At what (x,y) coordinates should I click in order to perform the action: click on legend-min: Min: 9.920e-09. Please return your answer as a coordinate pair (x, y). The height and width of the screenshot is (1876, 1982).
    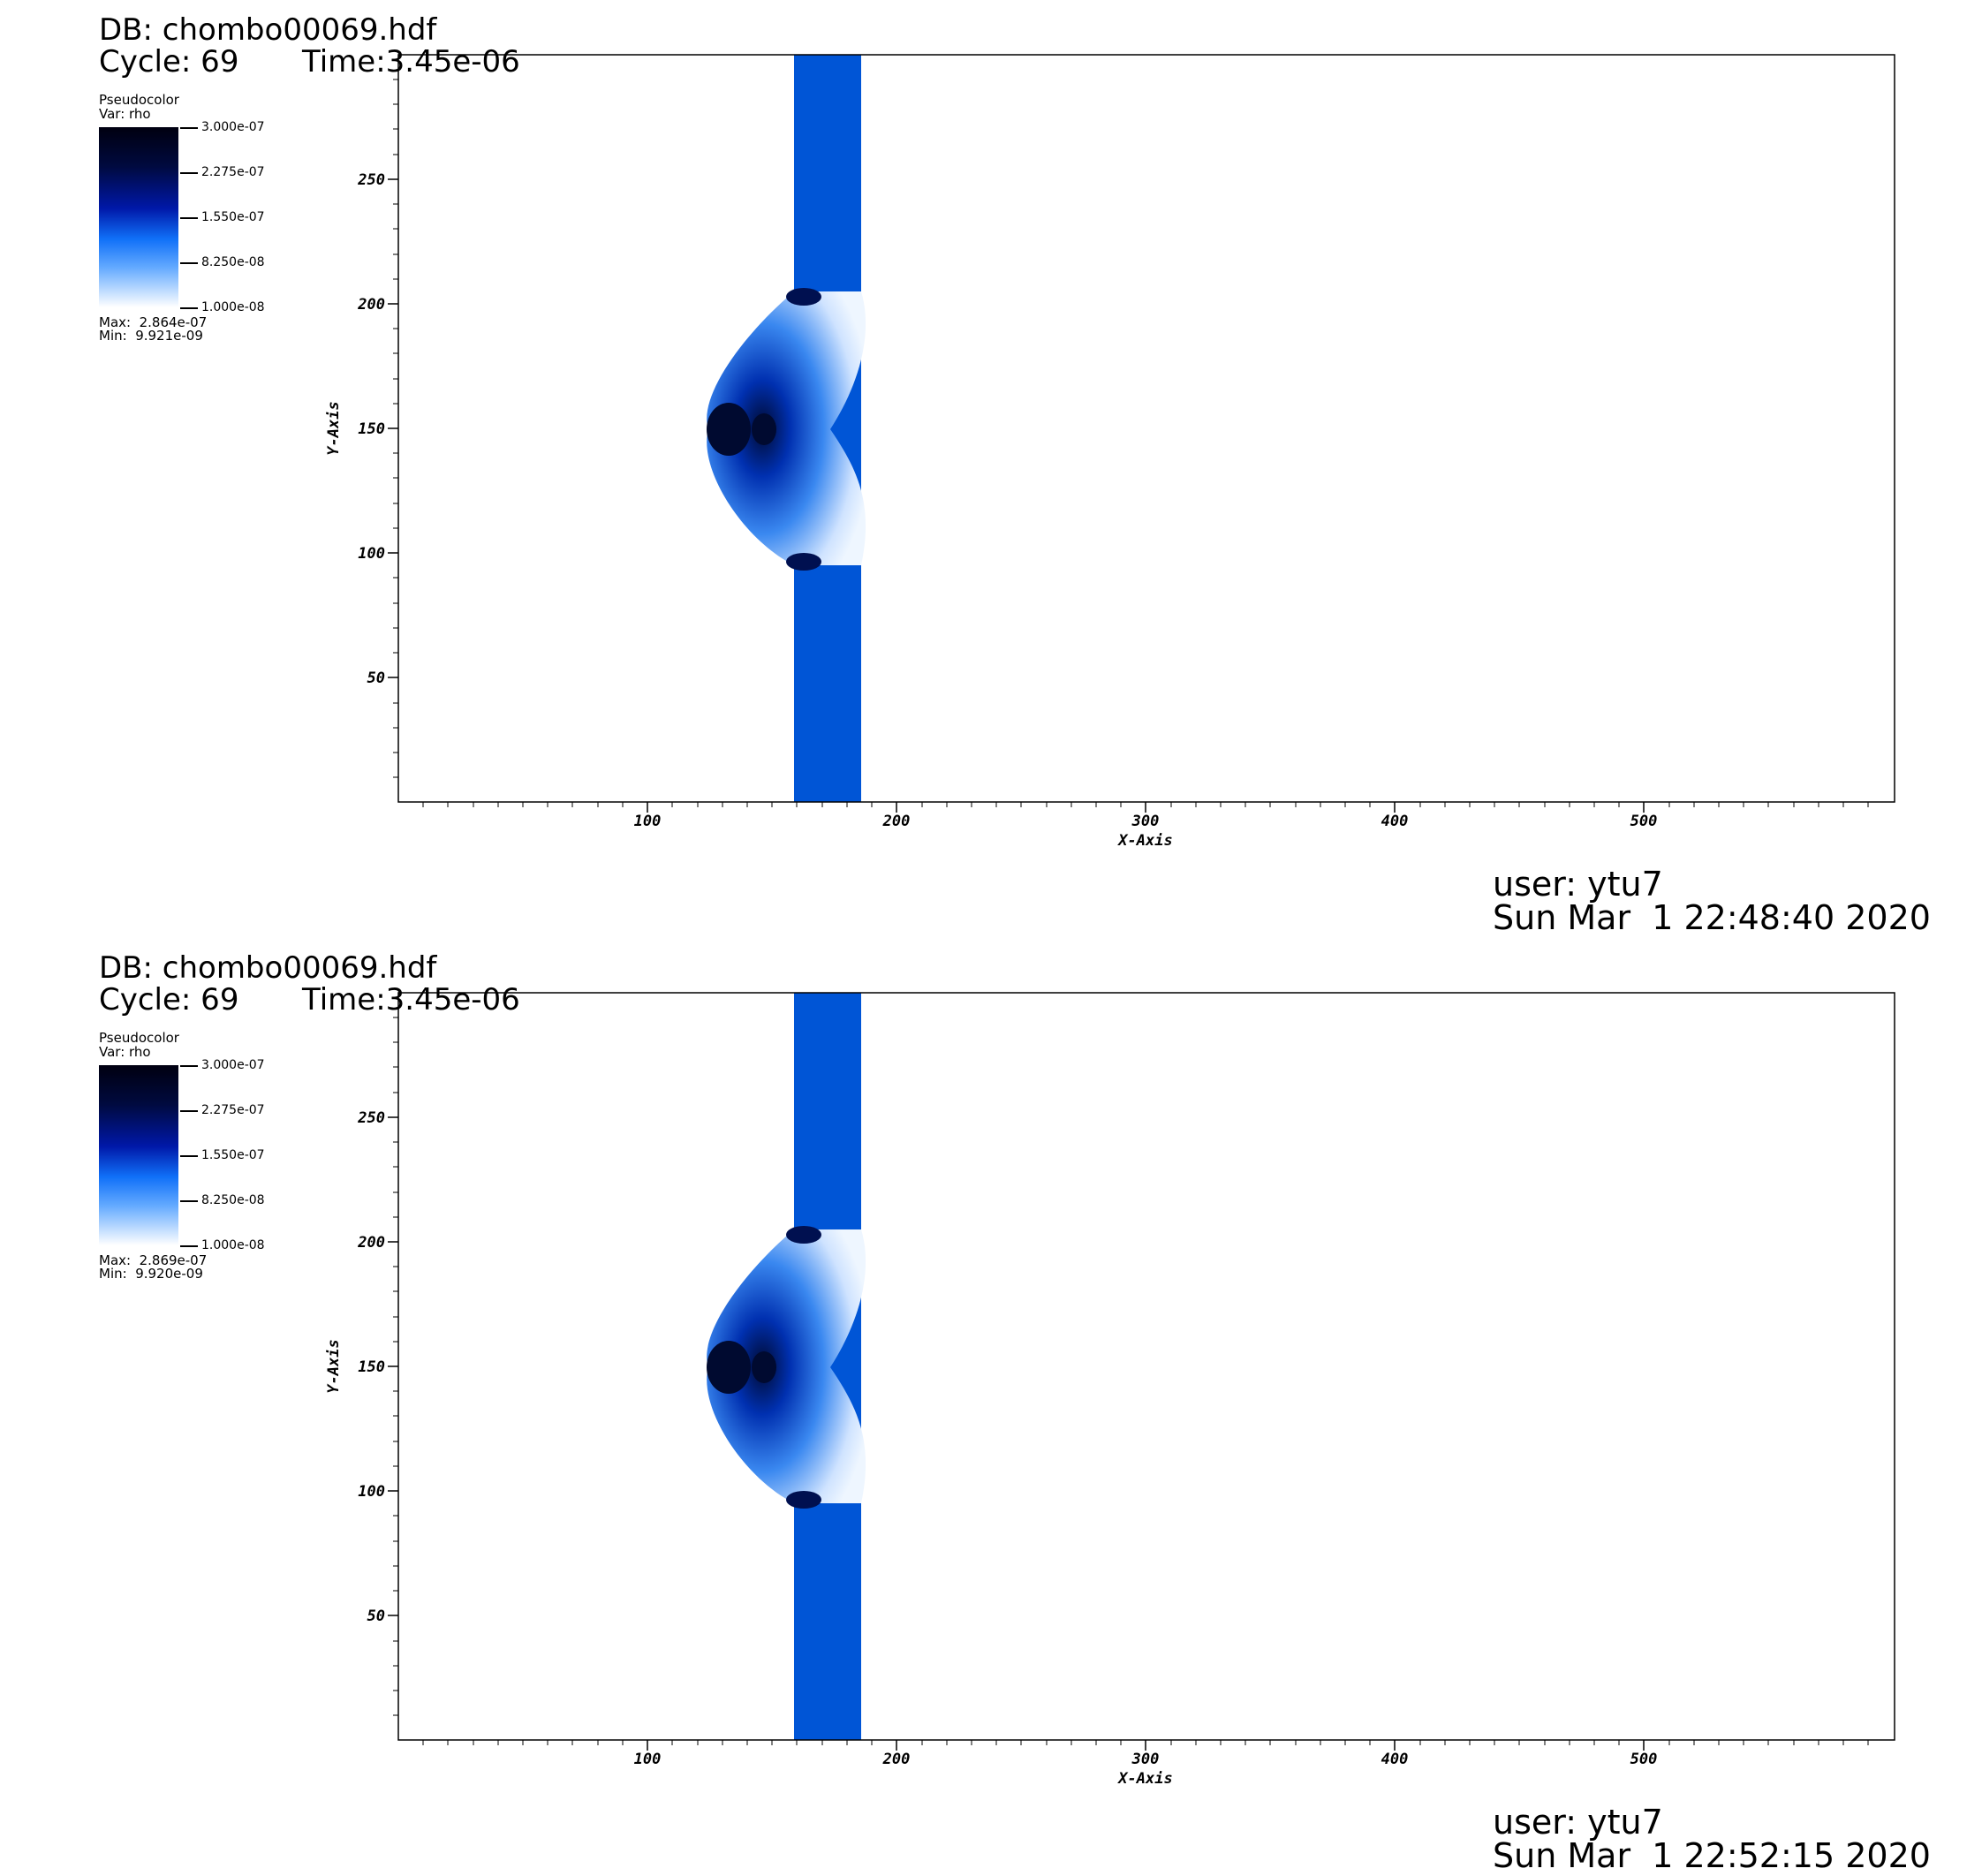
    Looking at the image, I should click on (151, 1274).